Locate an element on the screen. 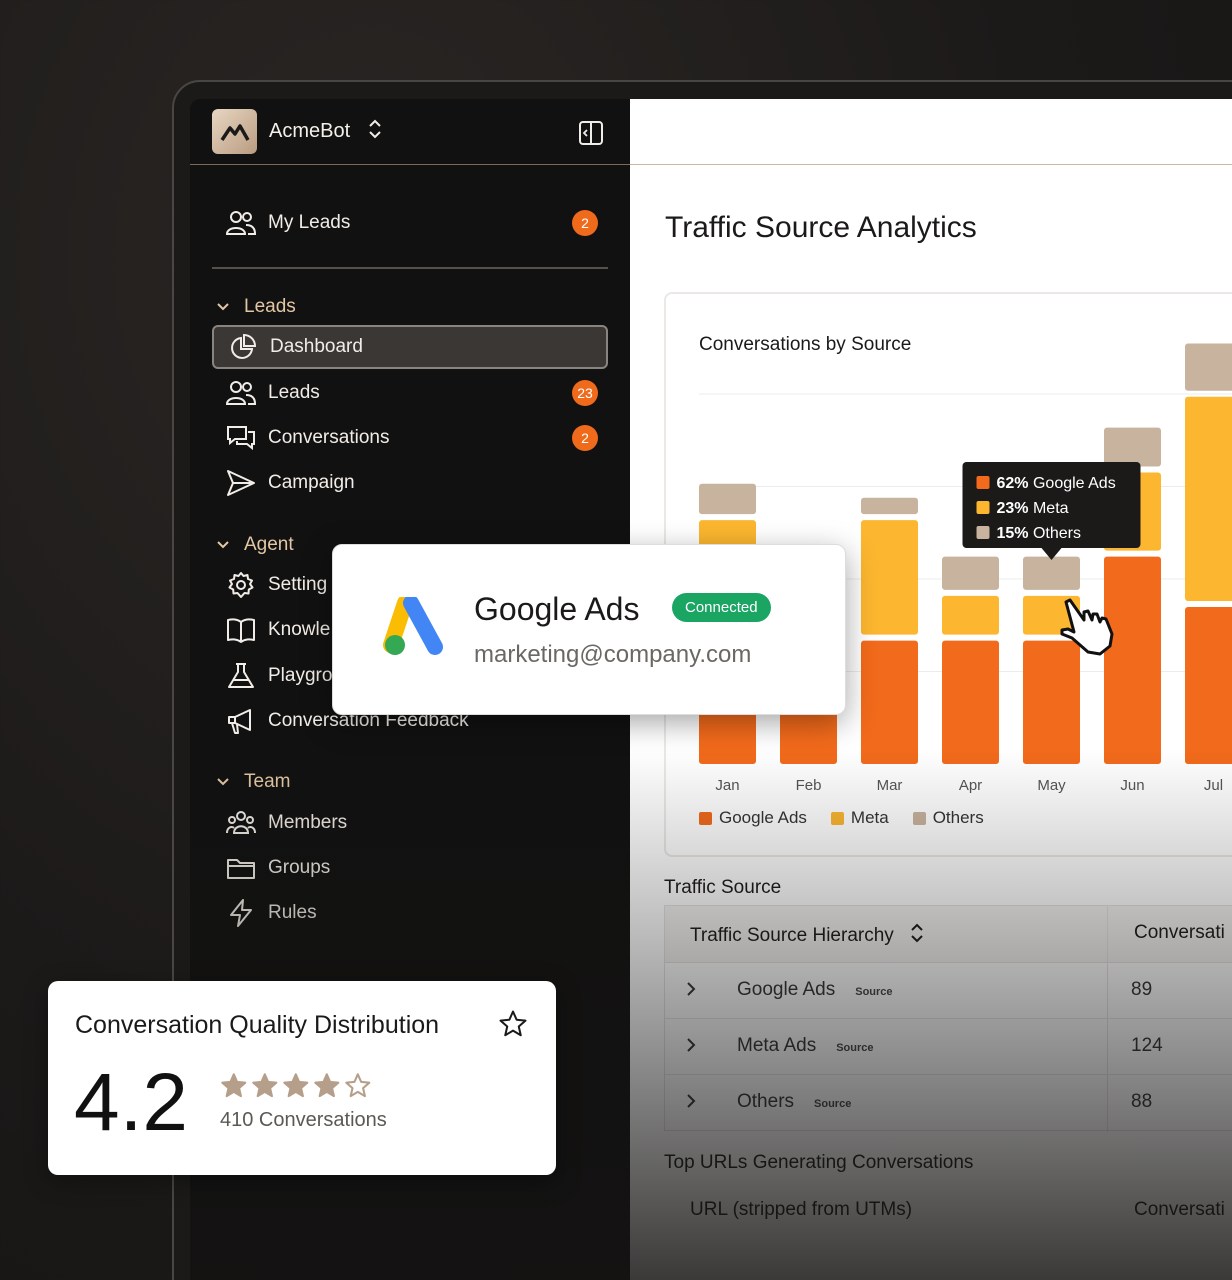  table-header: Traffic Source Hierarchy Conversati is located at coordinates (948, 934).